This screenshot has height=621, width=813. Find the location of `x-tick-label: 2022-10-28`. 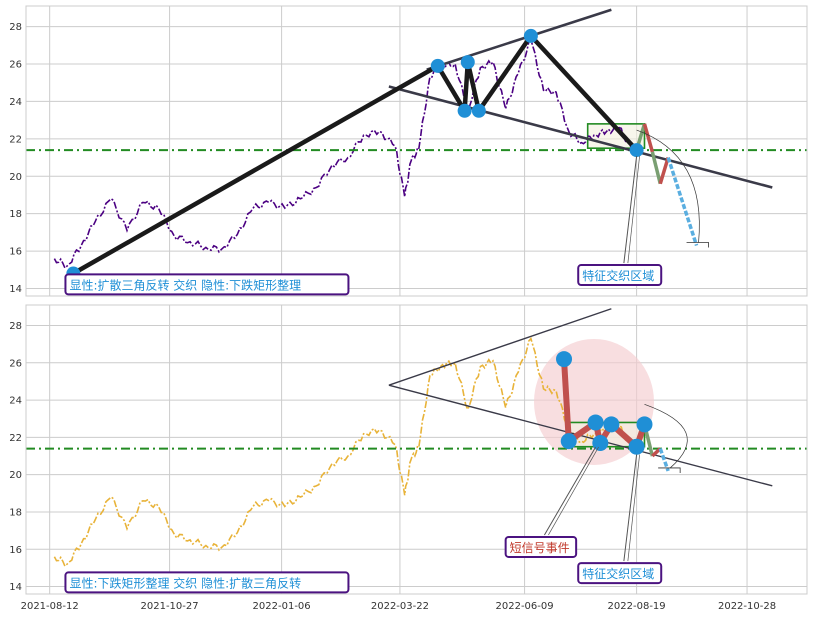

x-tick-label: 2022-10-28 is located at coordinates (747, 606).